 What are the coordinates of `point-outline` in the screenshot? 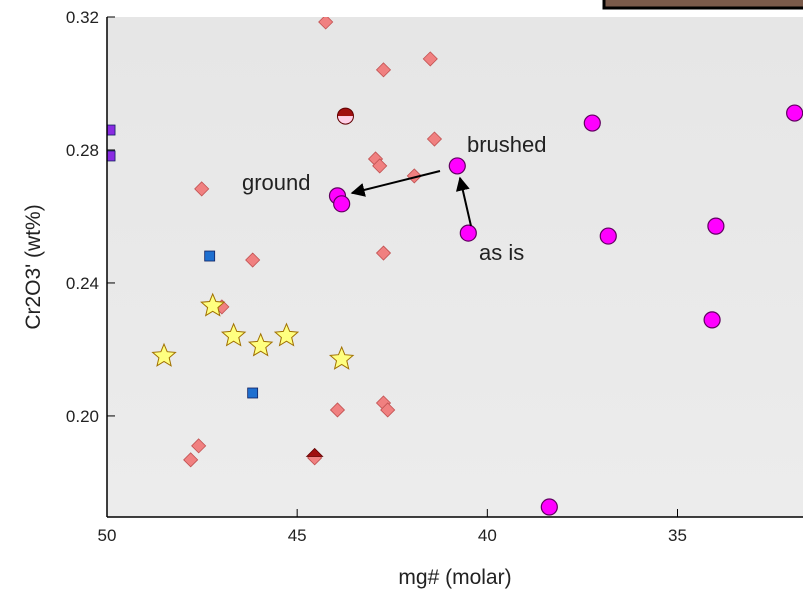 It's located at (345, 116).